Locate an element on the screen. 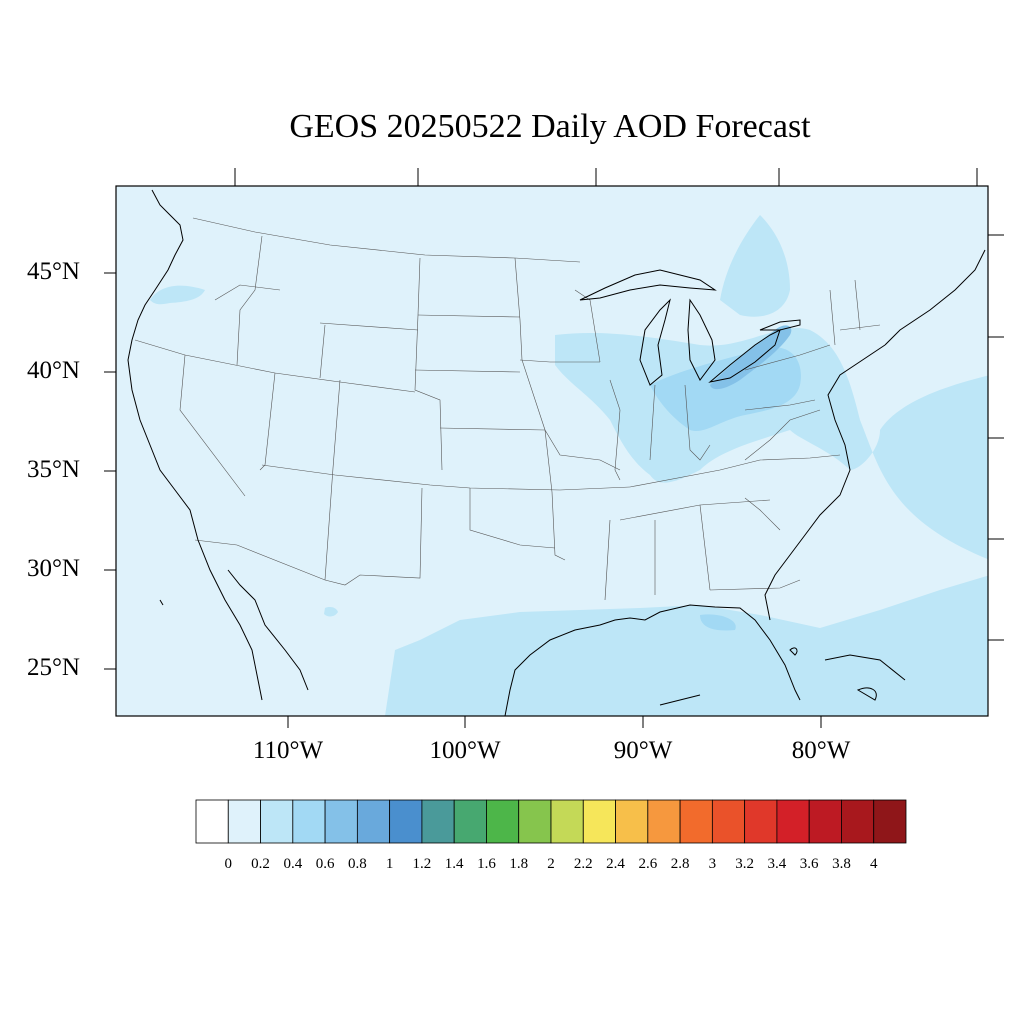 The height and width of the screenshot is (1024, 1024). lon-label-90: 90°W is located at coordinates (643, 750).